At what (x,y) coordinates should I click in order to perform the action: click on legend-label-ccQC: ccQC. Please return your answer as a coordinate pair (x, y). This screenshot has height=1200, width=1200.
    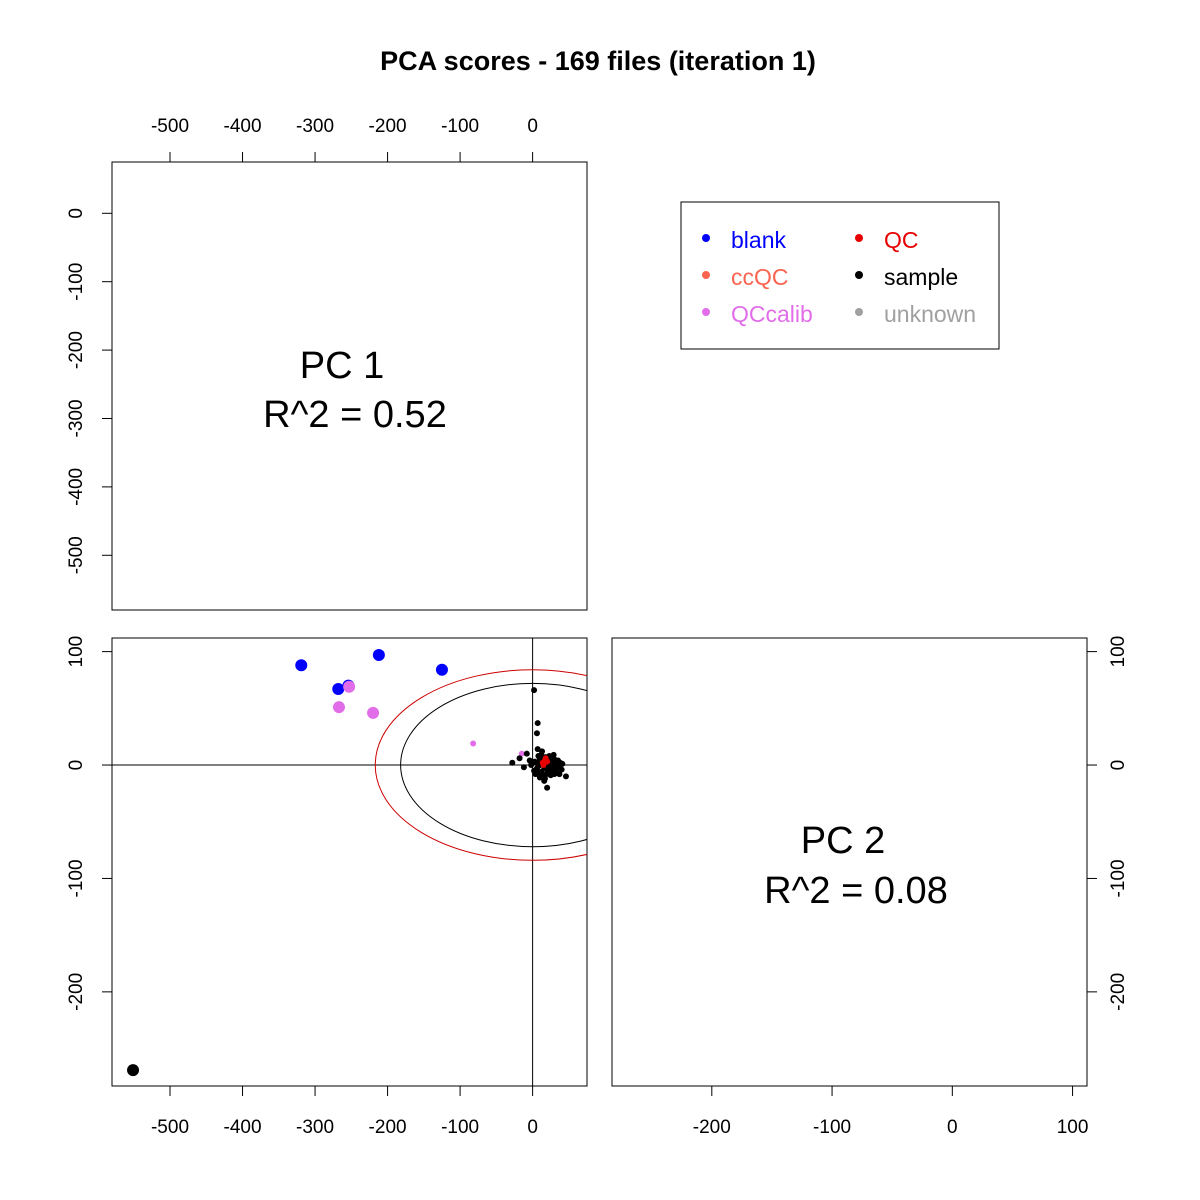
    Looking at the image, I should click on (760, 277).